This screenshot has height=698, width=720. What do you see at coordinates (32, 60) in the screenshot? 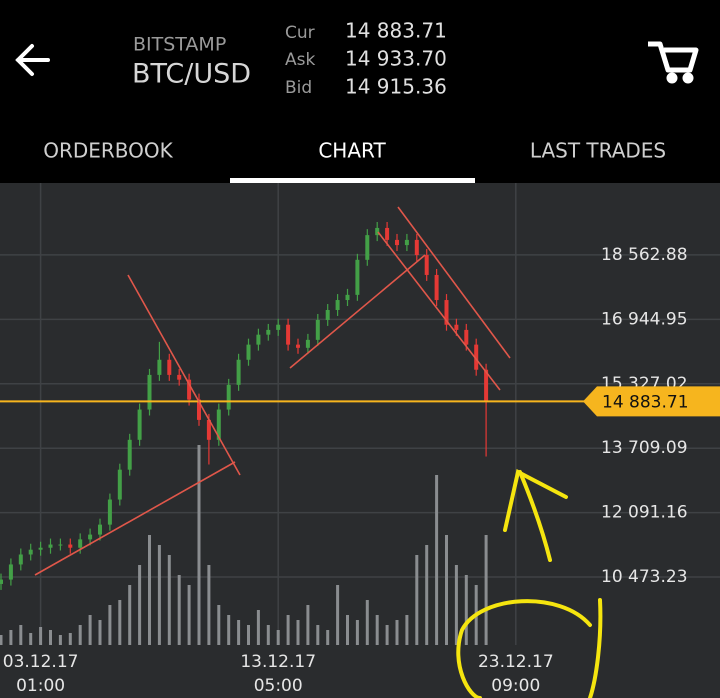
I see `back-button` at bounding box center [32, 60].